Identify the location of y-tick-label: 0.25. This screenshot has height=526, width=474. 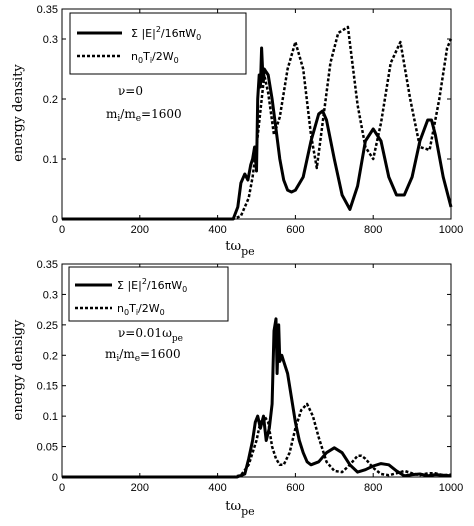
(47, 326).